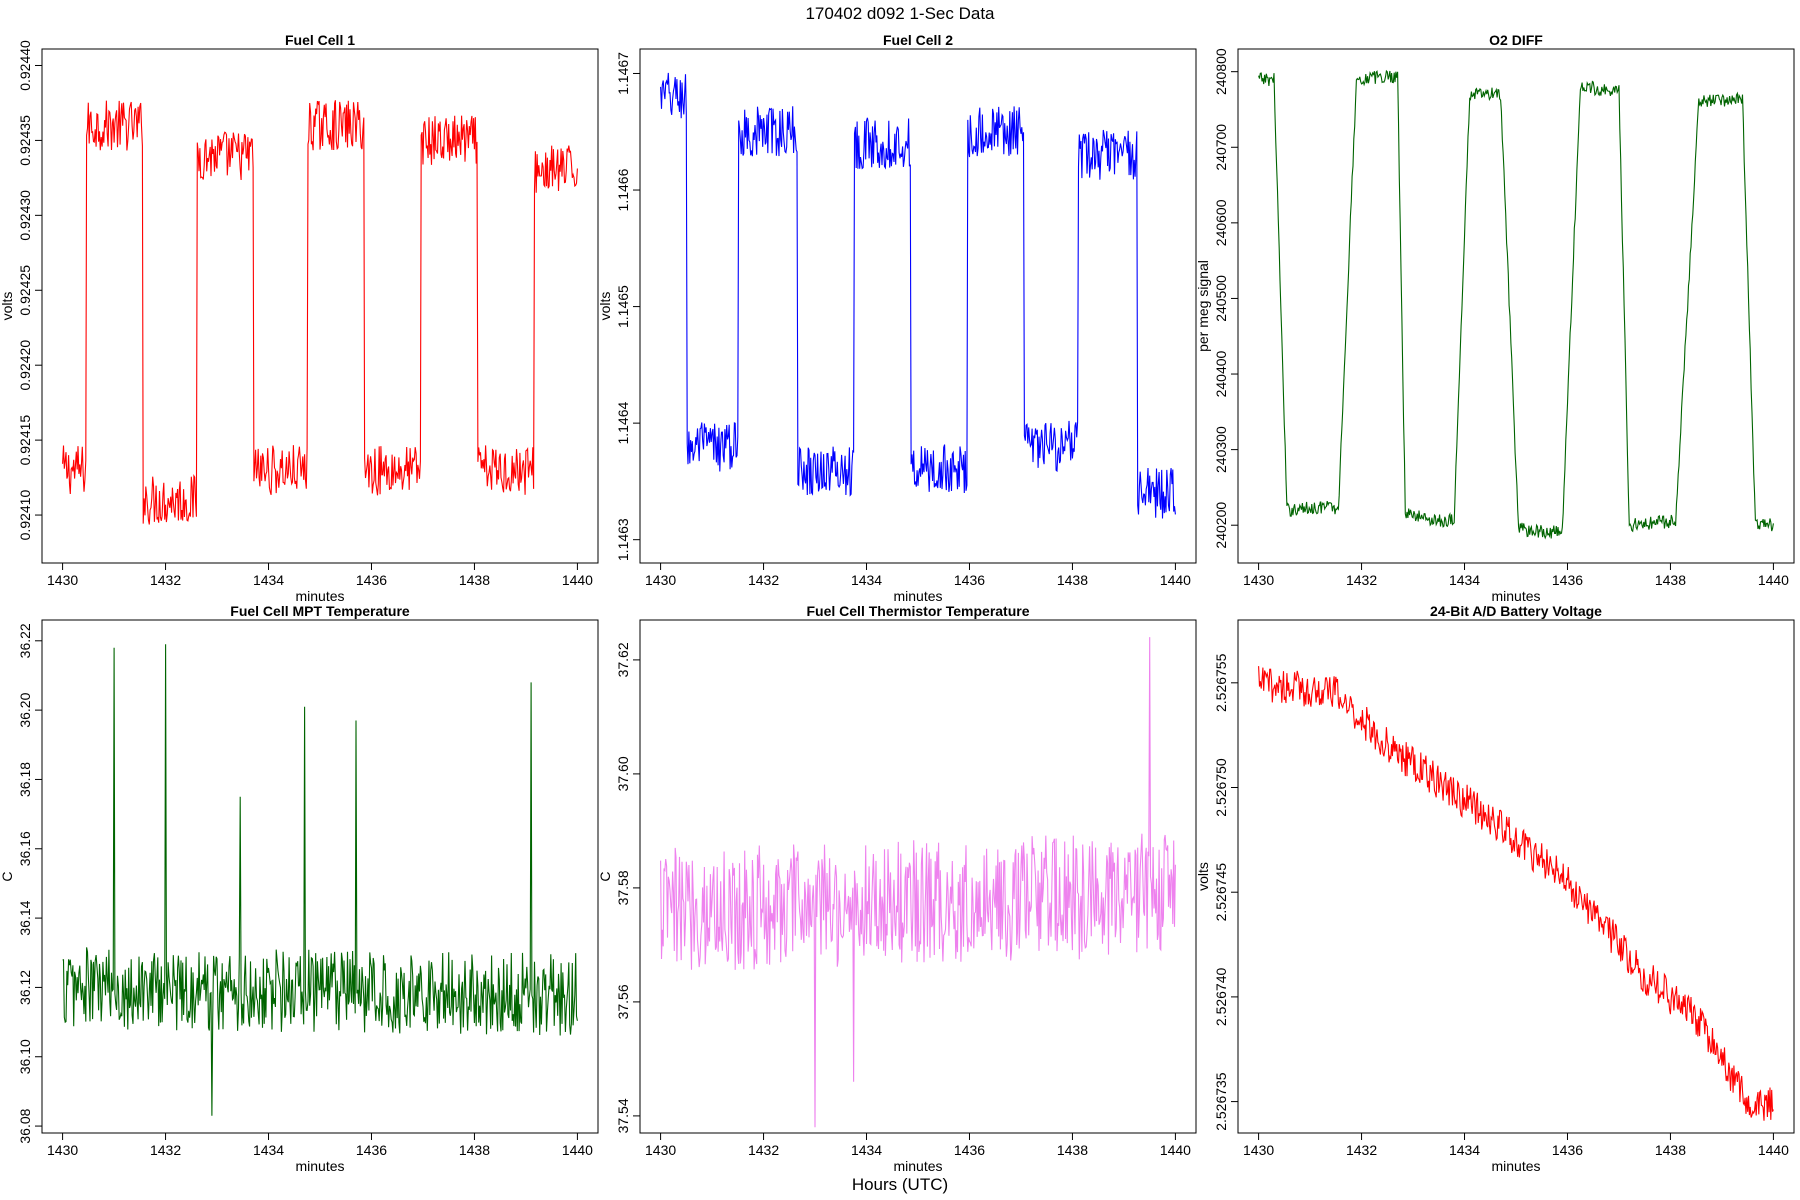  I want to click on y-tick-label: 37.56, so click(623, 1001).